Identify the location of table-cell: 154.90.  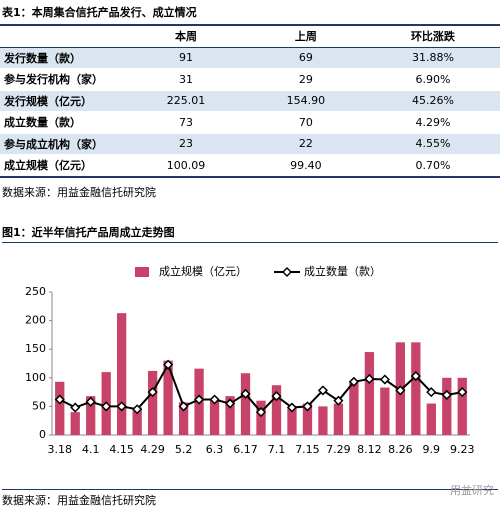
(305, 101).